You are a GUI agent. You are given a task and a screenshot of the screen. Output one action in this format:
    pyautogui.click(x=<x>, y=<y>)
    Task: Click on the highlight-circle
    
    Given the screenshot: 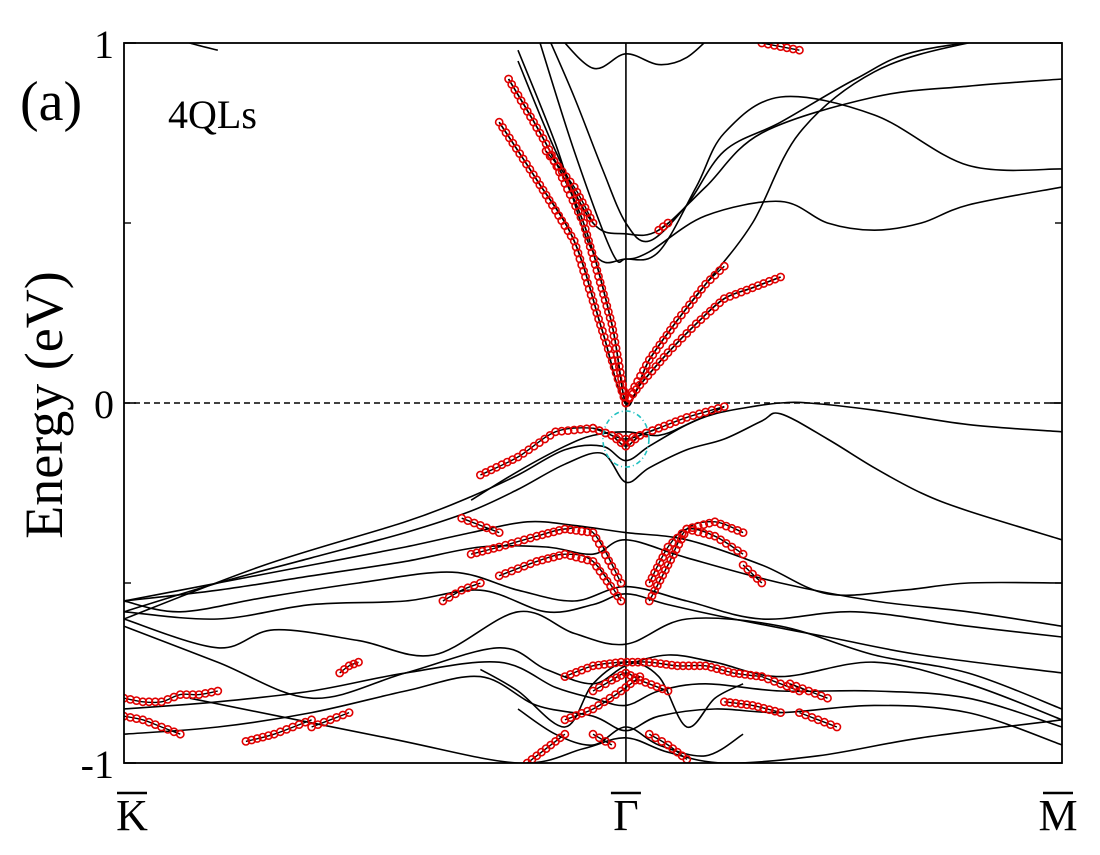 What is the action you would take?
    pyautogui.click(x=626, y=439)
    